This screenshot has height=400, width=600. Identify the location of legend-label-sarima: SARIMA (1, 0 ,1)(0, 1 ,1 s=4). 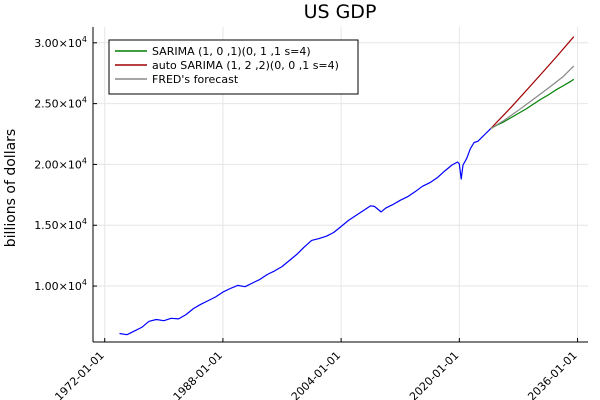
(231, 51).